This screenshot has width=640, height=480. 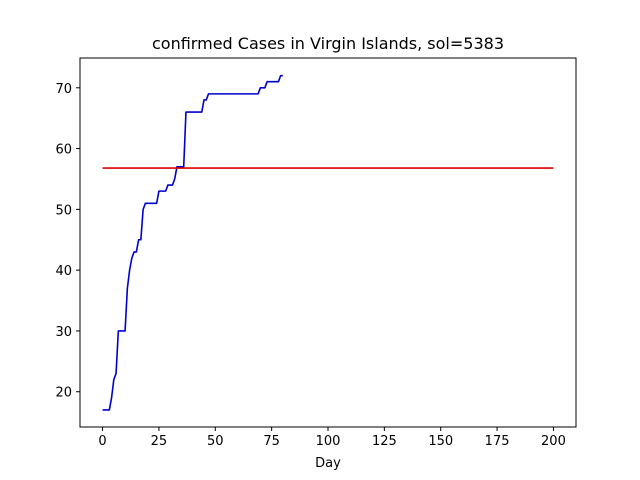 What do you see at coordinates (271, 441) in the screenshot?
I see `x-tick-label: 75` at bounding box center [271, 441].